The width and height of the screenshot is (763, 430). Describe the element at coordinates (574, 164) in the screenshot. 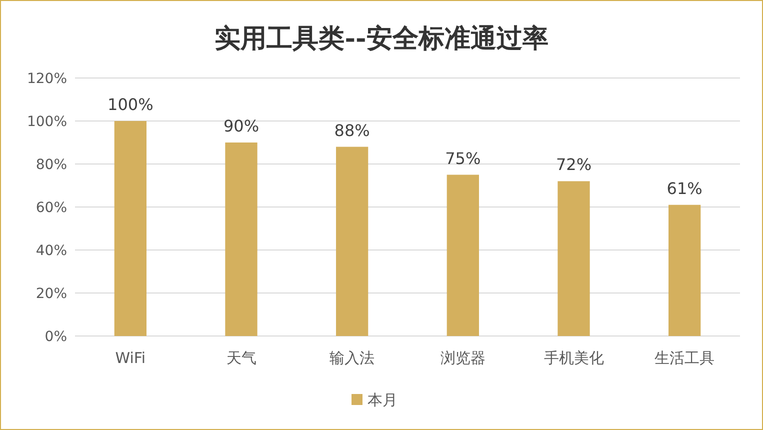

I see `data-label: 72%` at that location.